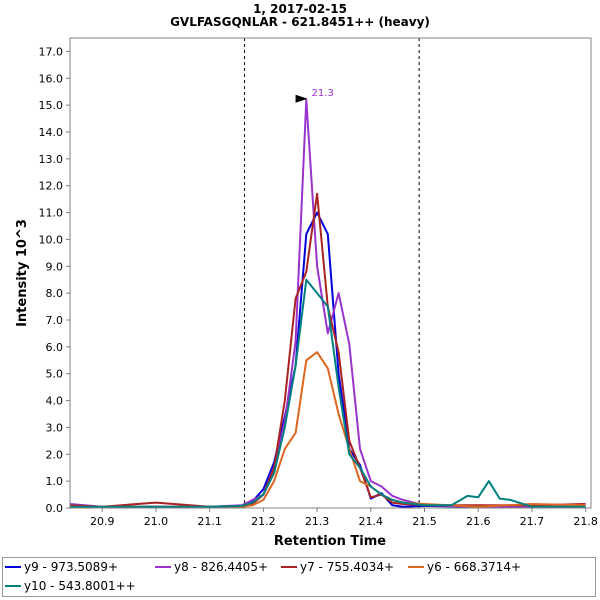  What do you see at coordinates (55, 374) in the screenshot?
I see `y-tick-label: 5.0` at bounding box center [55, 374].